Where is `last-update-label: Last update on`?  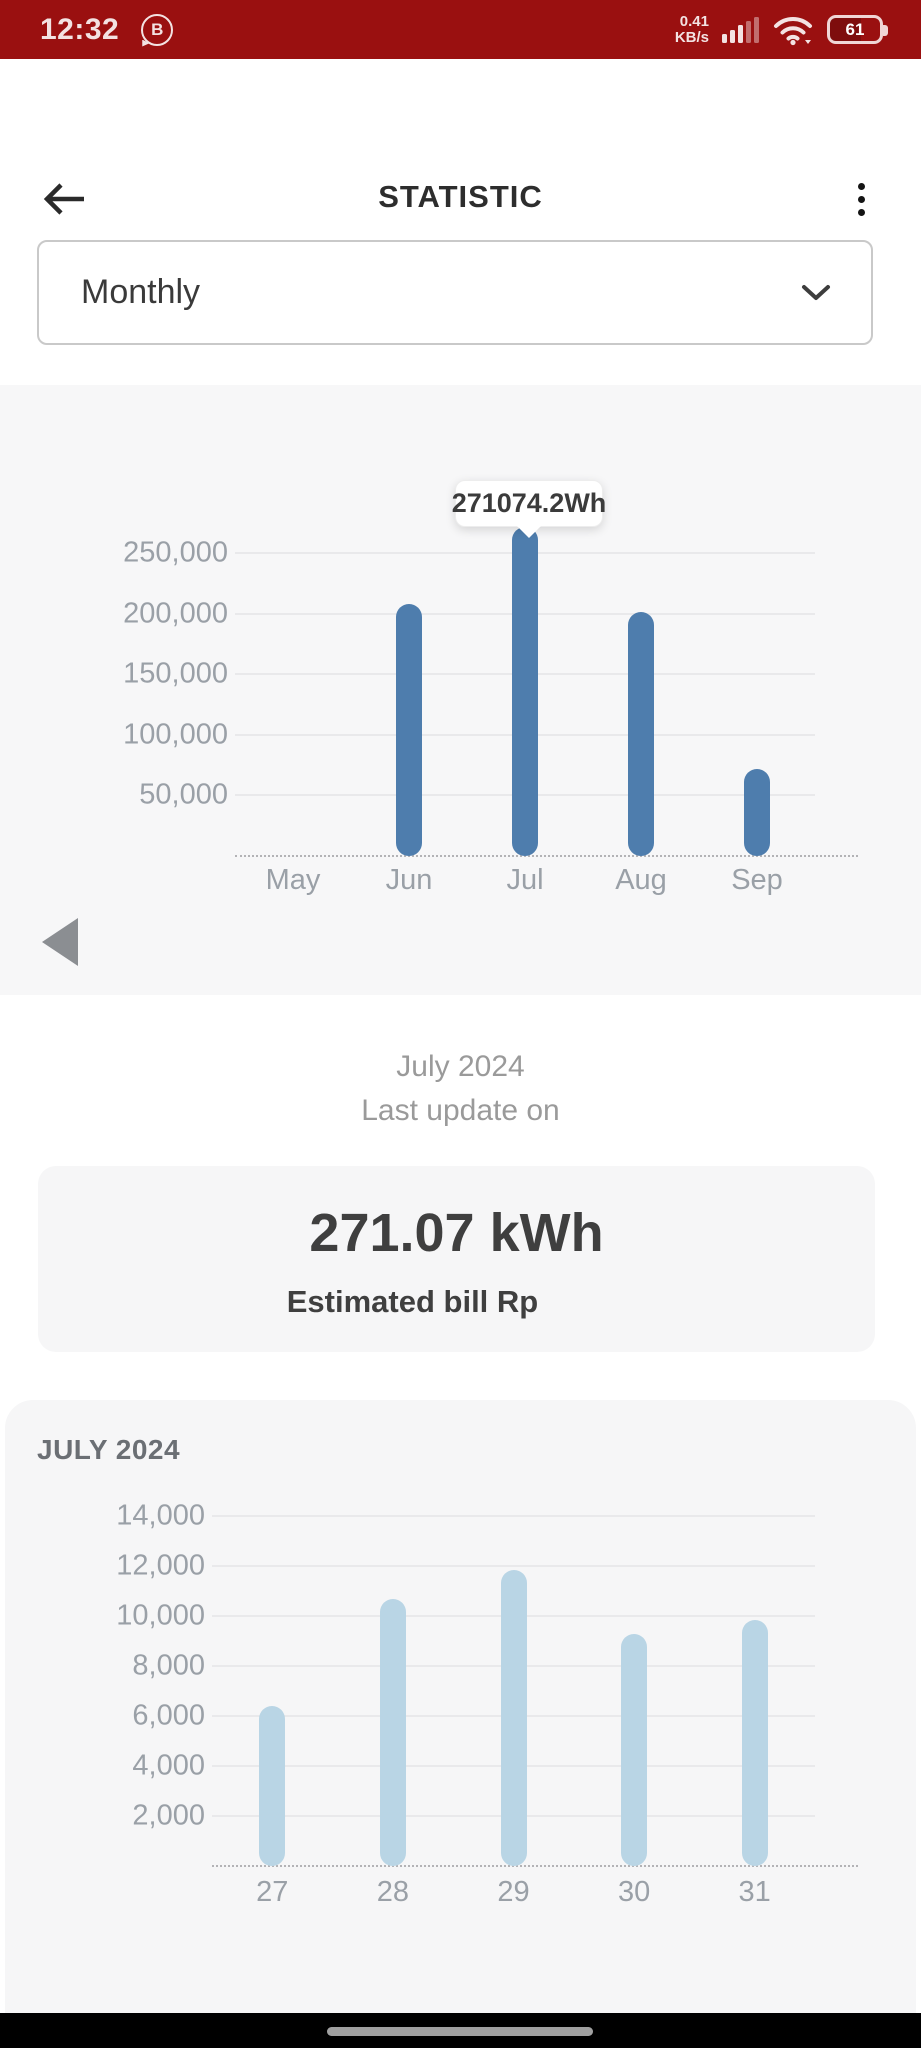
last-update-label: Last update on is located at coordinates (460, 1110).